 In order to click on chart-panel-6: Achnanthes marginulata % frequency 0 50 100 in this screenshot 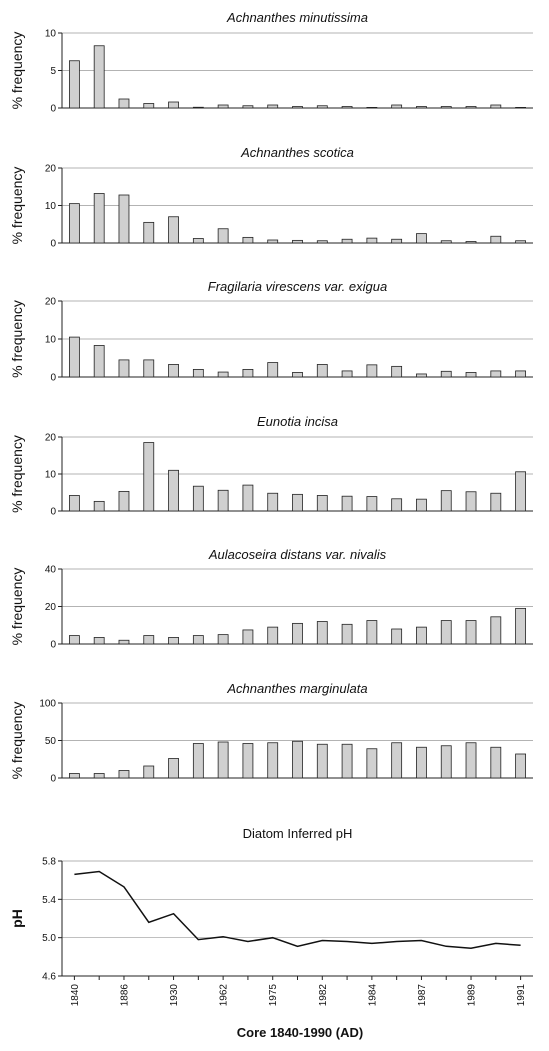, I will do `click(271, 733)`.